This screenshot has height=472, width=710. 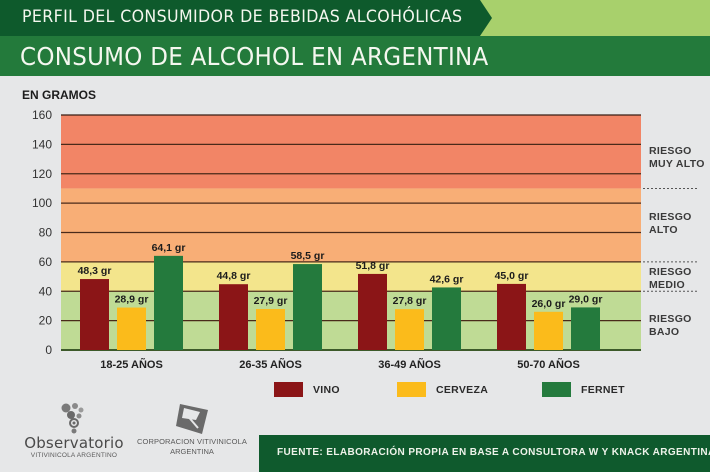 I want to click on x-tick-label: 26-35 AÑOS, so click(x=270, y=364).